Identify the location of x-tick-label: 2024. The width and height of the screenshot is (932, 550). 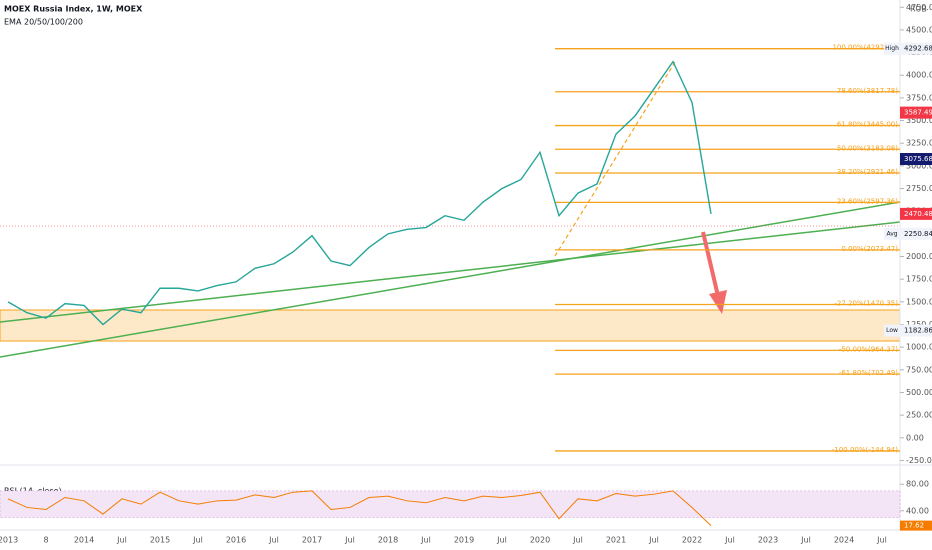
(844, 540).